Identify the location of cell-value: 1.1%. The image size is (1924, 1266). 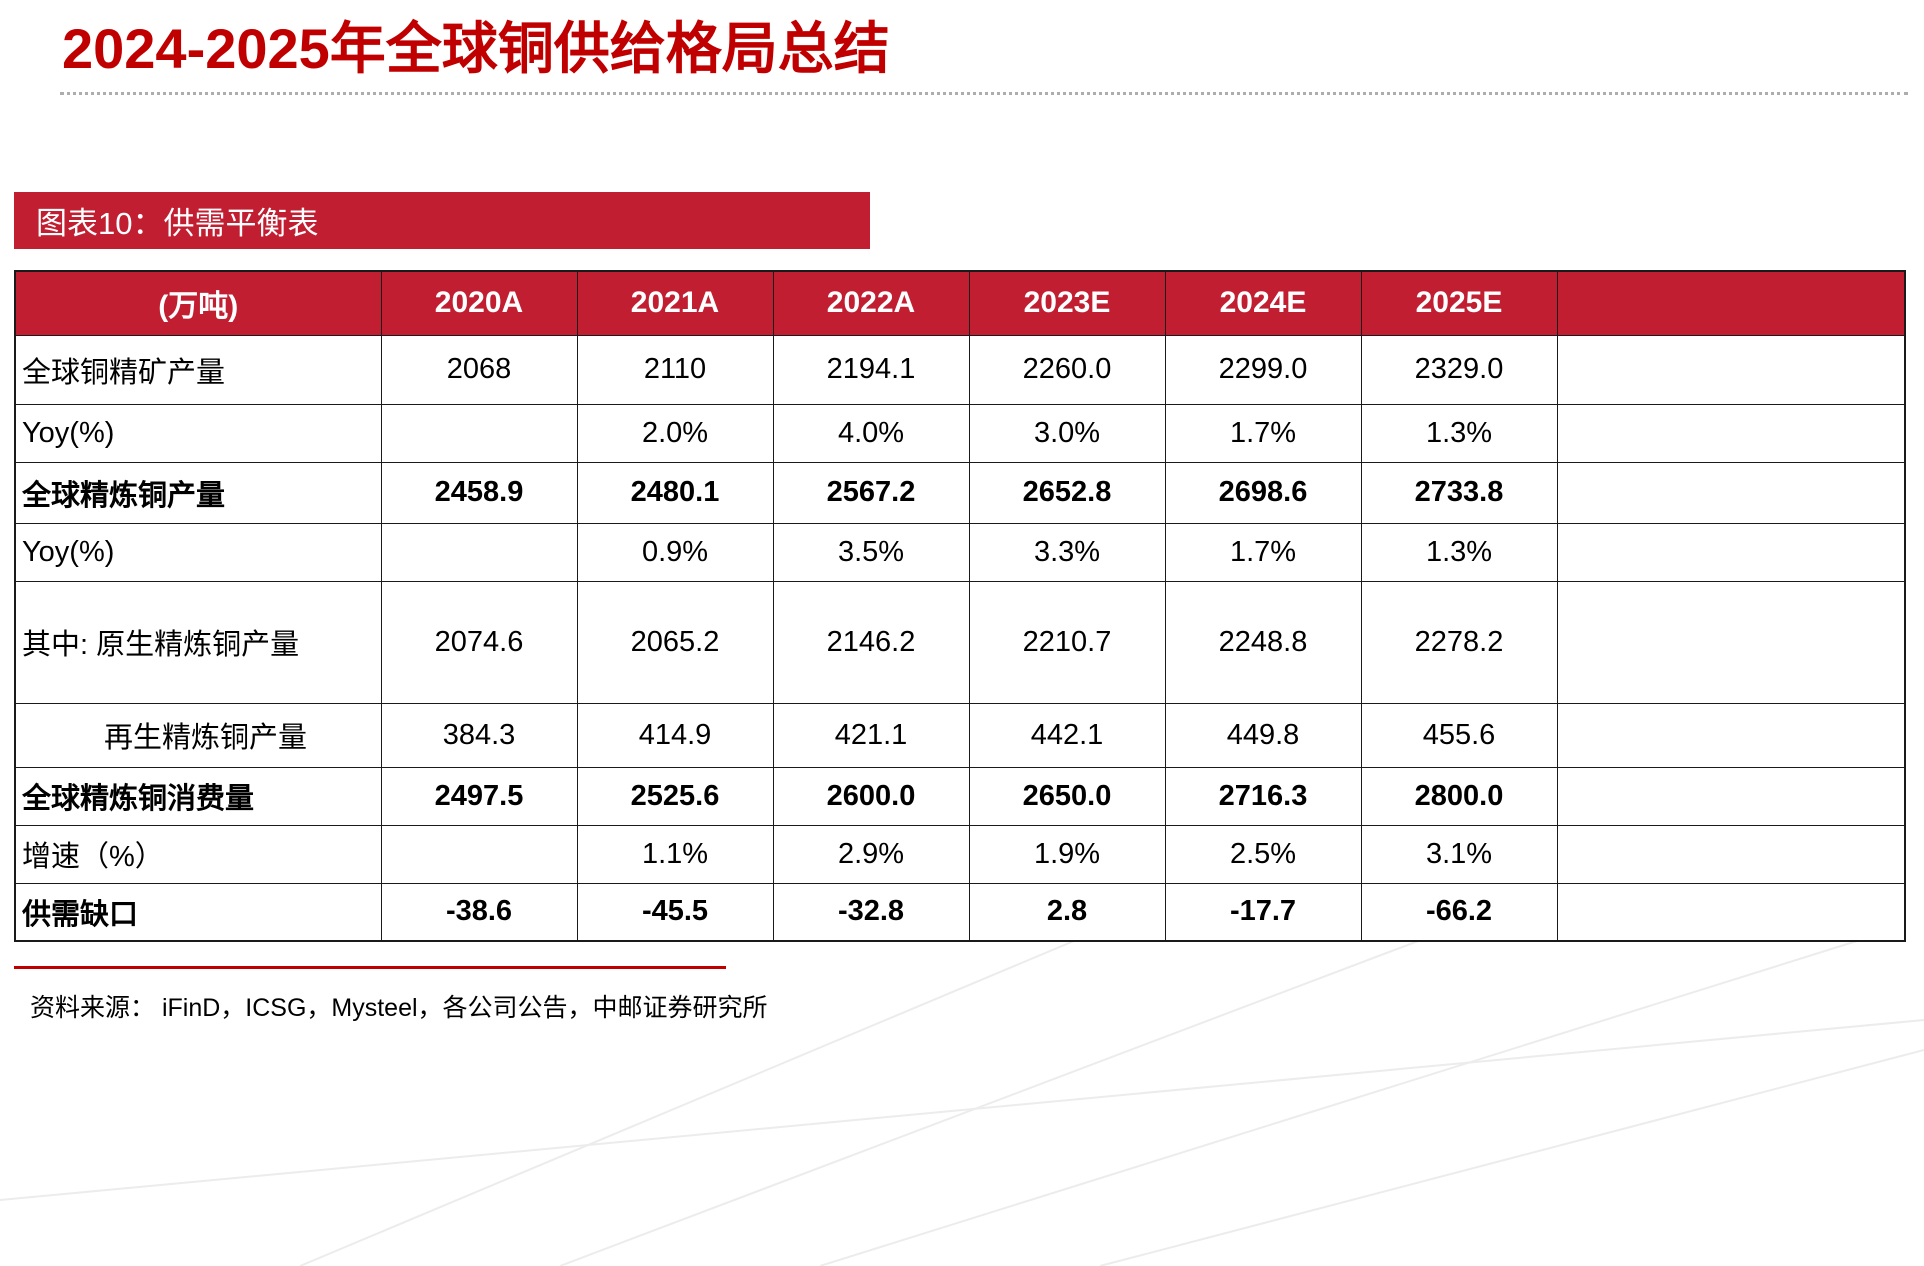
(675, 854).